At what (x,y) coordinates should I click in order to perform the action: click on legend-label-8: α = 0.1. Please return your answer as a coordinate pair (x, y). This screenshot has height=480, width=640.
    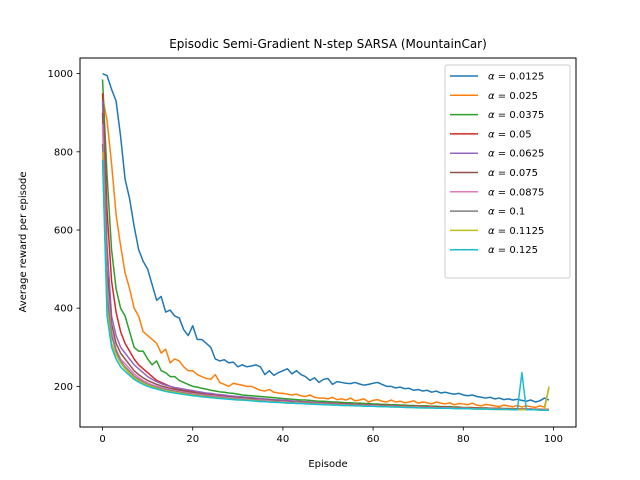
    Looking at the image, I should click on (506, 212).